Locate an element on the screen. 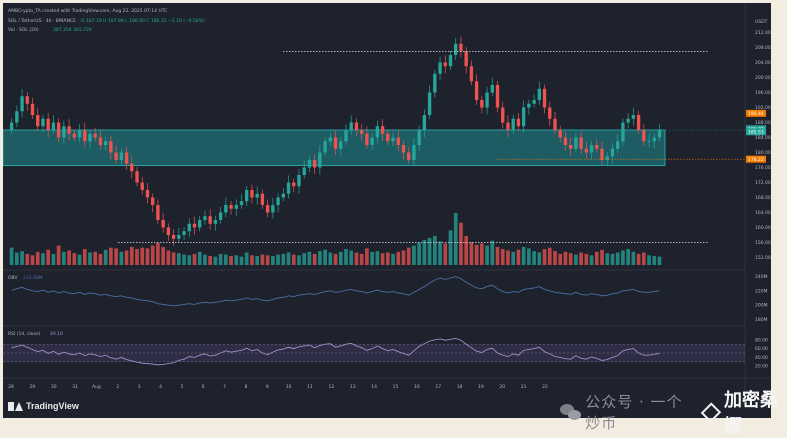  time-tick-label: 4 is located at coordinates (160, 387).